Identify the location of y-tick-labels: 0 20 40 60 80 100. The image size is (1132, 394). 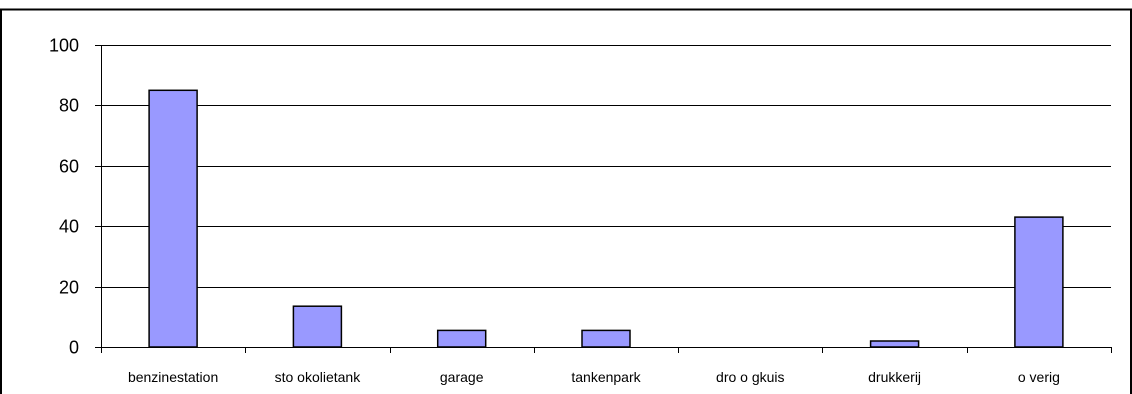
(64, 197).